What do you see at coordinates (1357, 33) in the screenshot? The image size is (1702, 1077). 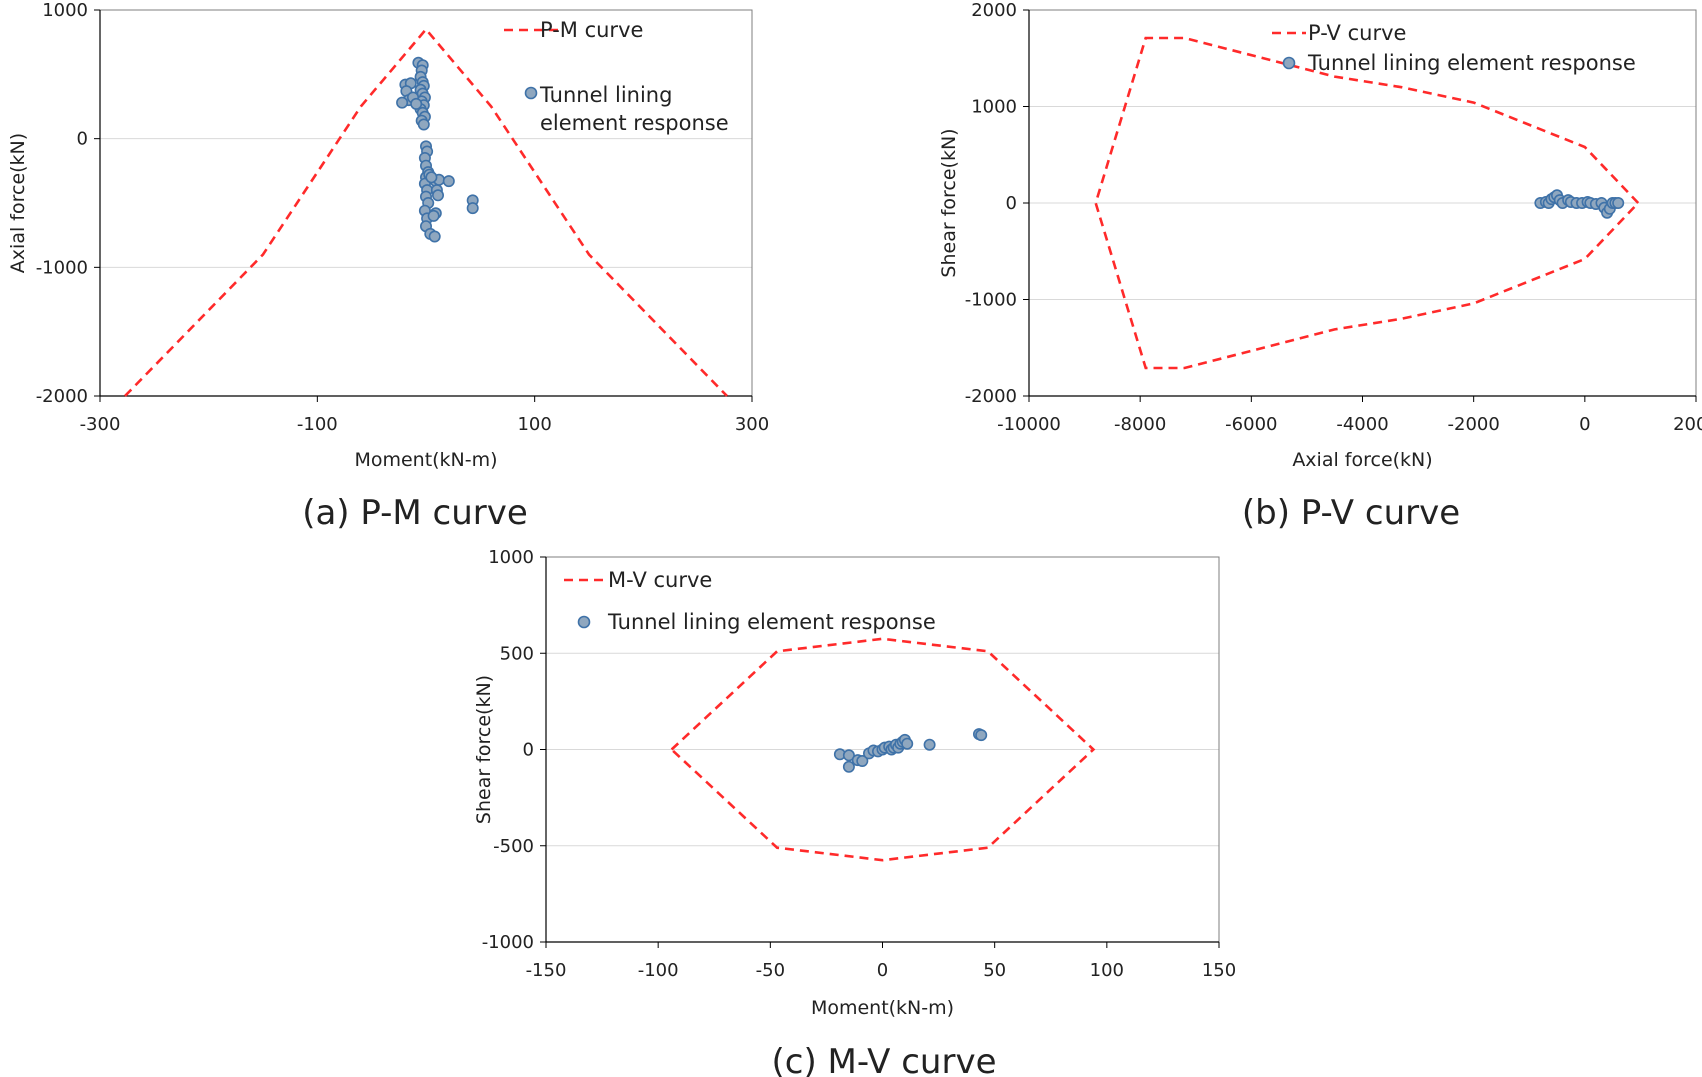 I see `legend-curve-label: P-V curve` at bounding box center [1357, 33].